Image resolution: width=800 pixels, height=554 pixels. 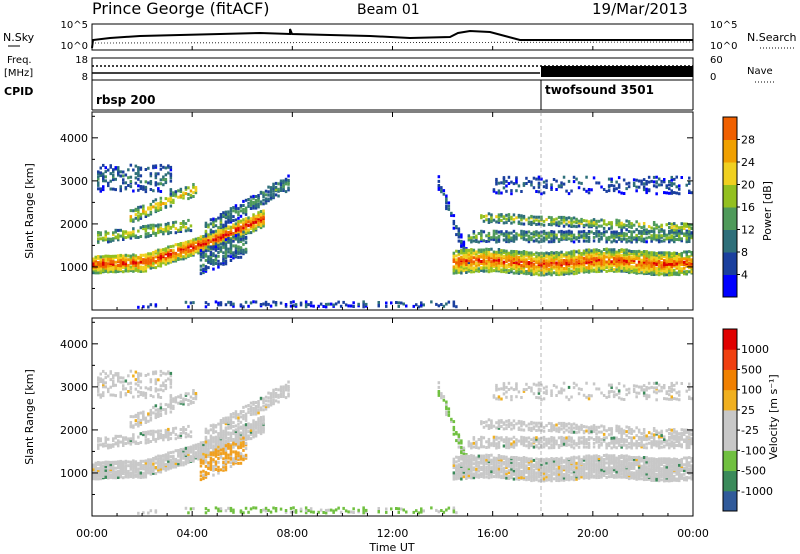 I want to click on nave-block, so click(x=617, y=71).